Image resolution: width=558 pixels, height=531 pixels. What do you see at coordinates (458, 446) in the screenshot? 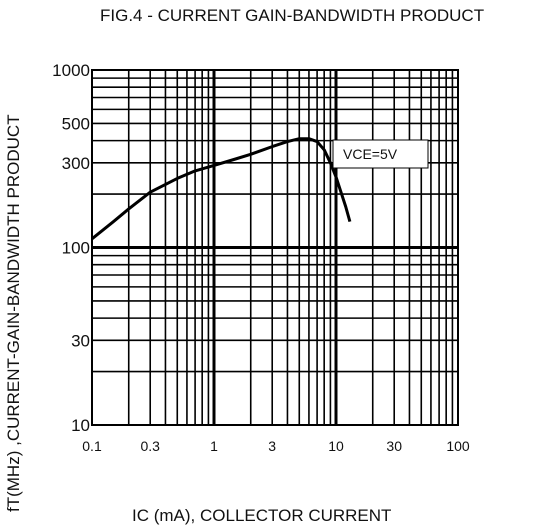
I see `x-tick-label: 100` at bounding box center [458, 446].